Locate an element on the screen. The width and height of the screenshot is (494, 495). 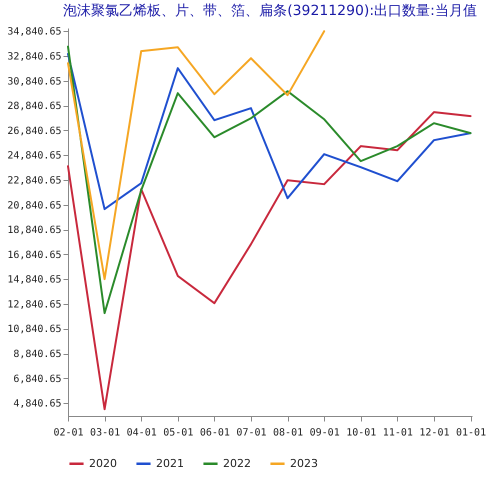
x-tick-label: 09-01 is located at coordinates (325, 433).